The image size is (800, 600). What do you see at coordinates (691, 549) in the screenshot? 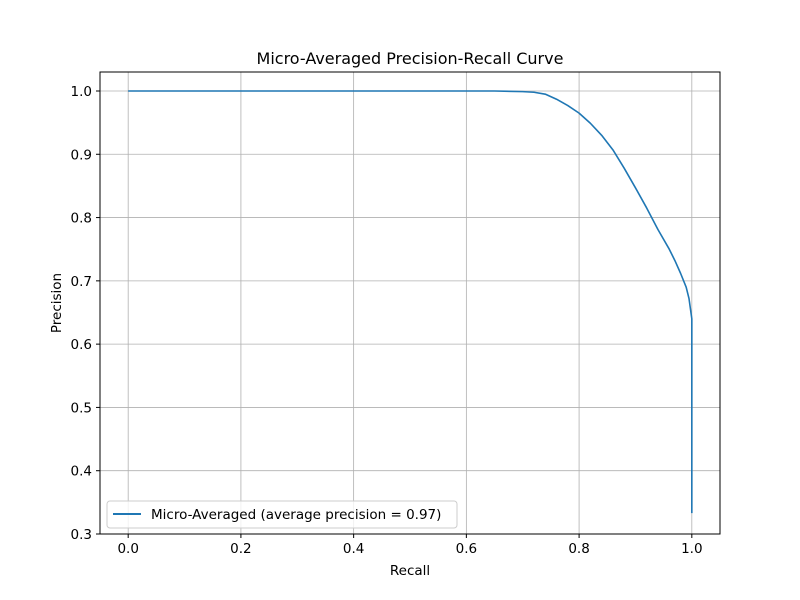
I see `x-tick-label: 1.0` at bounding box center [691, 549].